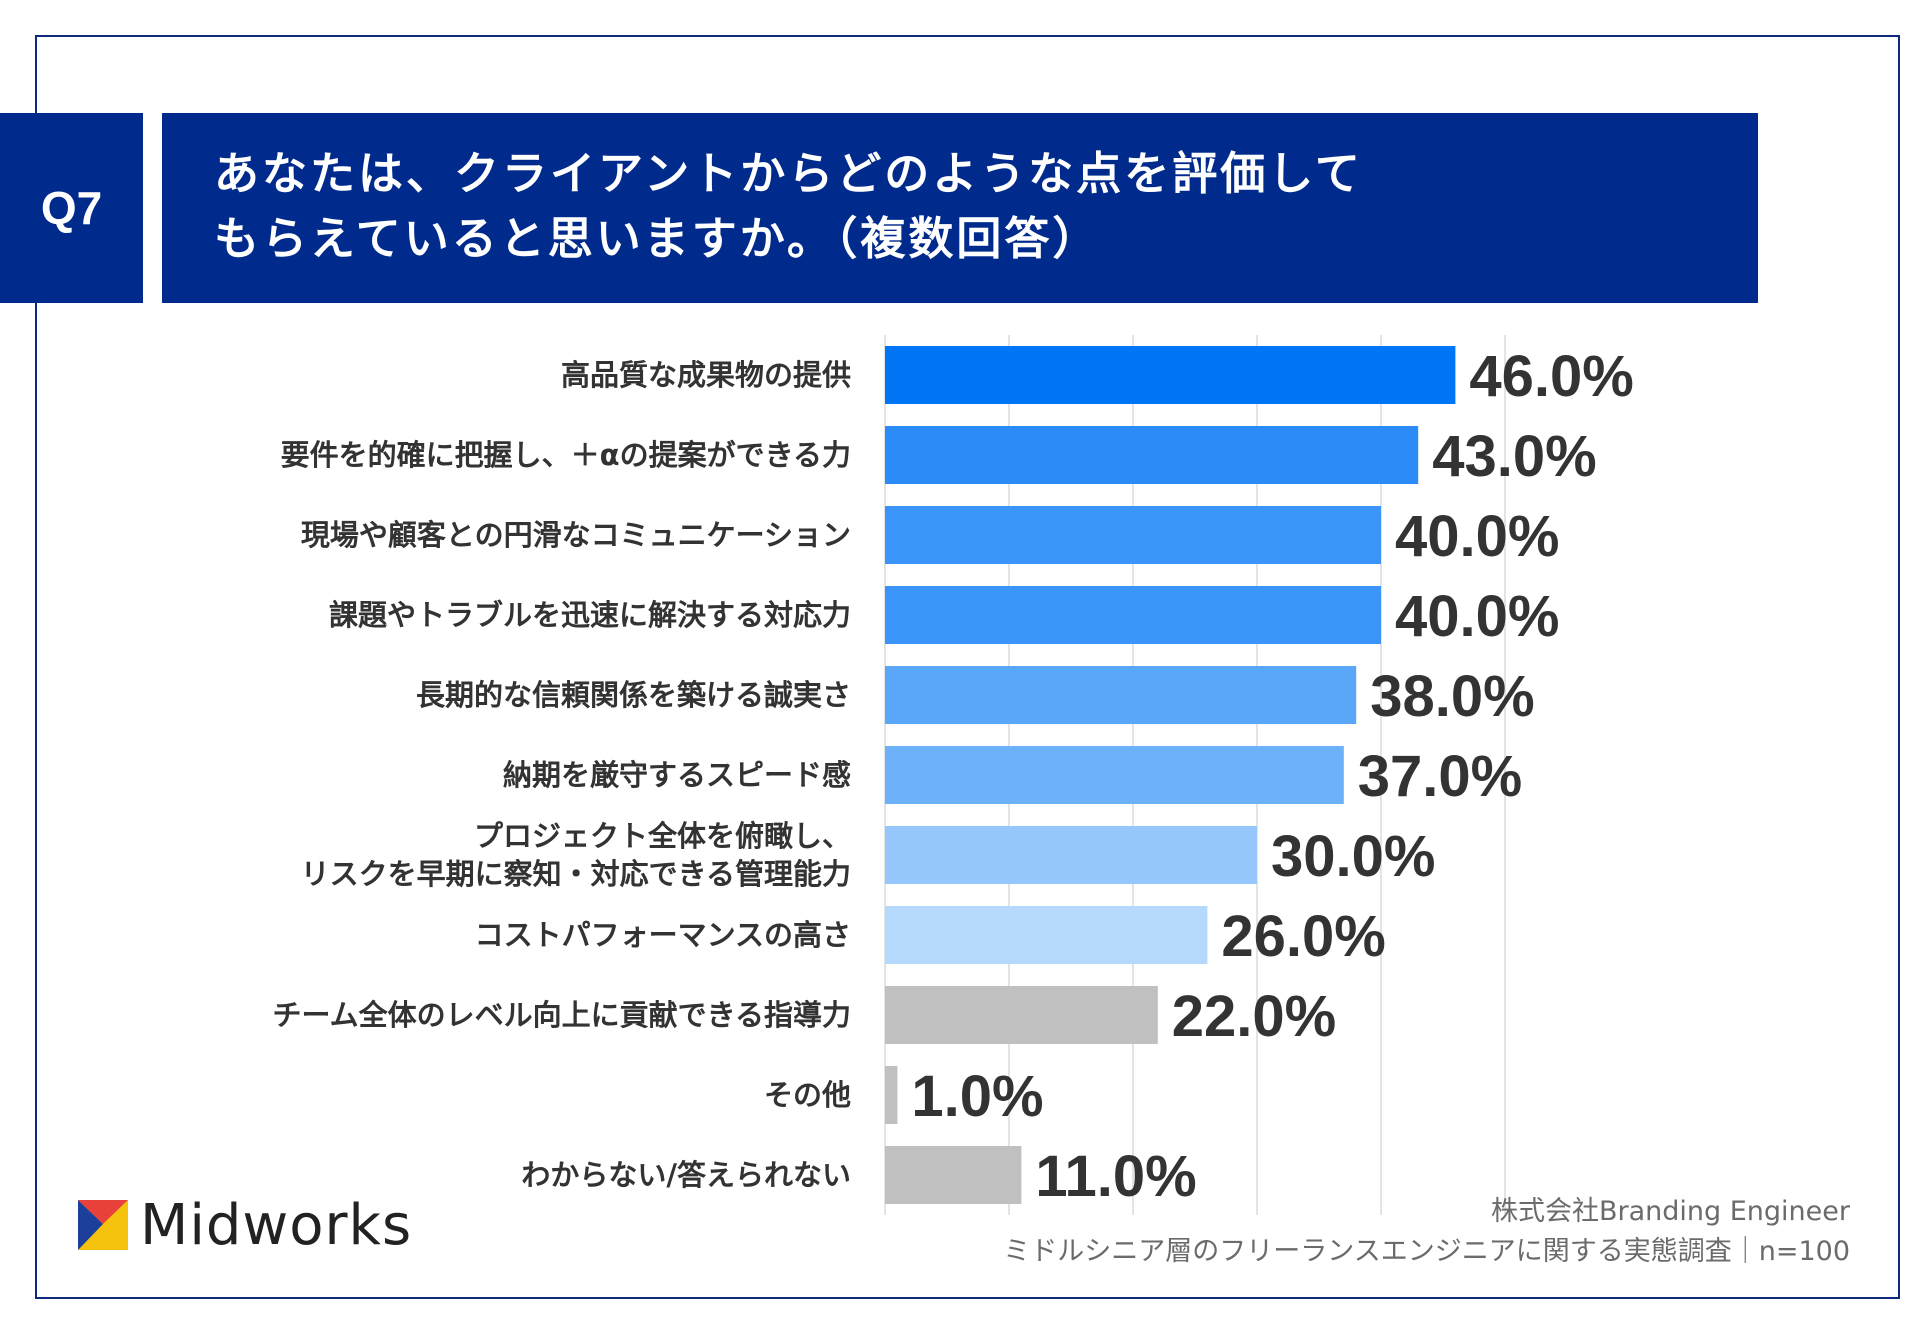 The height and width of the screenshot is (1329, 1920). What do you see at coordinates (1254, 1016) in the screenshot?
I see `value-label-9: 22.0%` at bounding box center [1254, 1016].